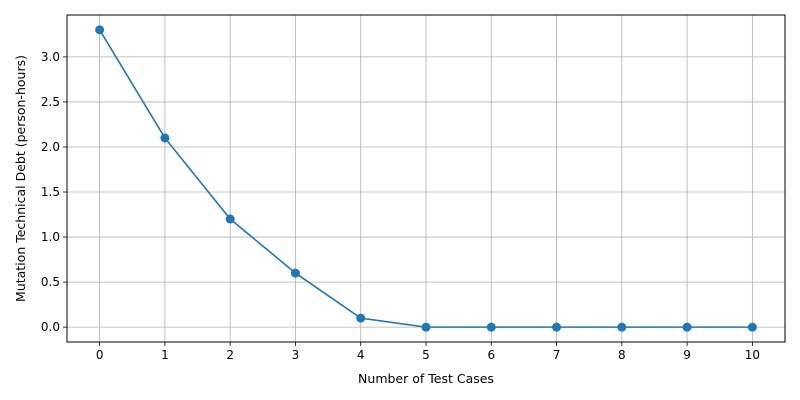 The image size is (800, 400). Describe the element at coordinates (622, 355) in the screenshot. I see `x-tick-label: 8` at that location.